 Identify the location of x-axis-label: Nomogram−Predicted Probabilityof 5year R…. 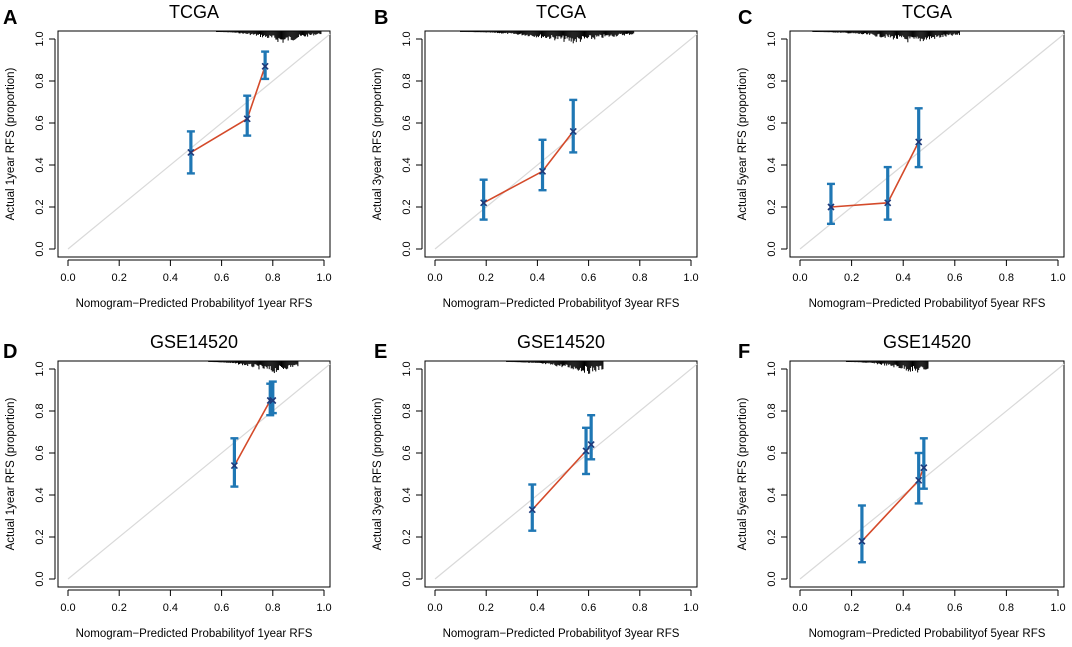
(927, 304).